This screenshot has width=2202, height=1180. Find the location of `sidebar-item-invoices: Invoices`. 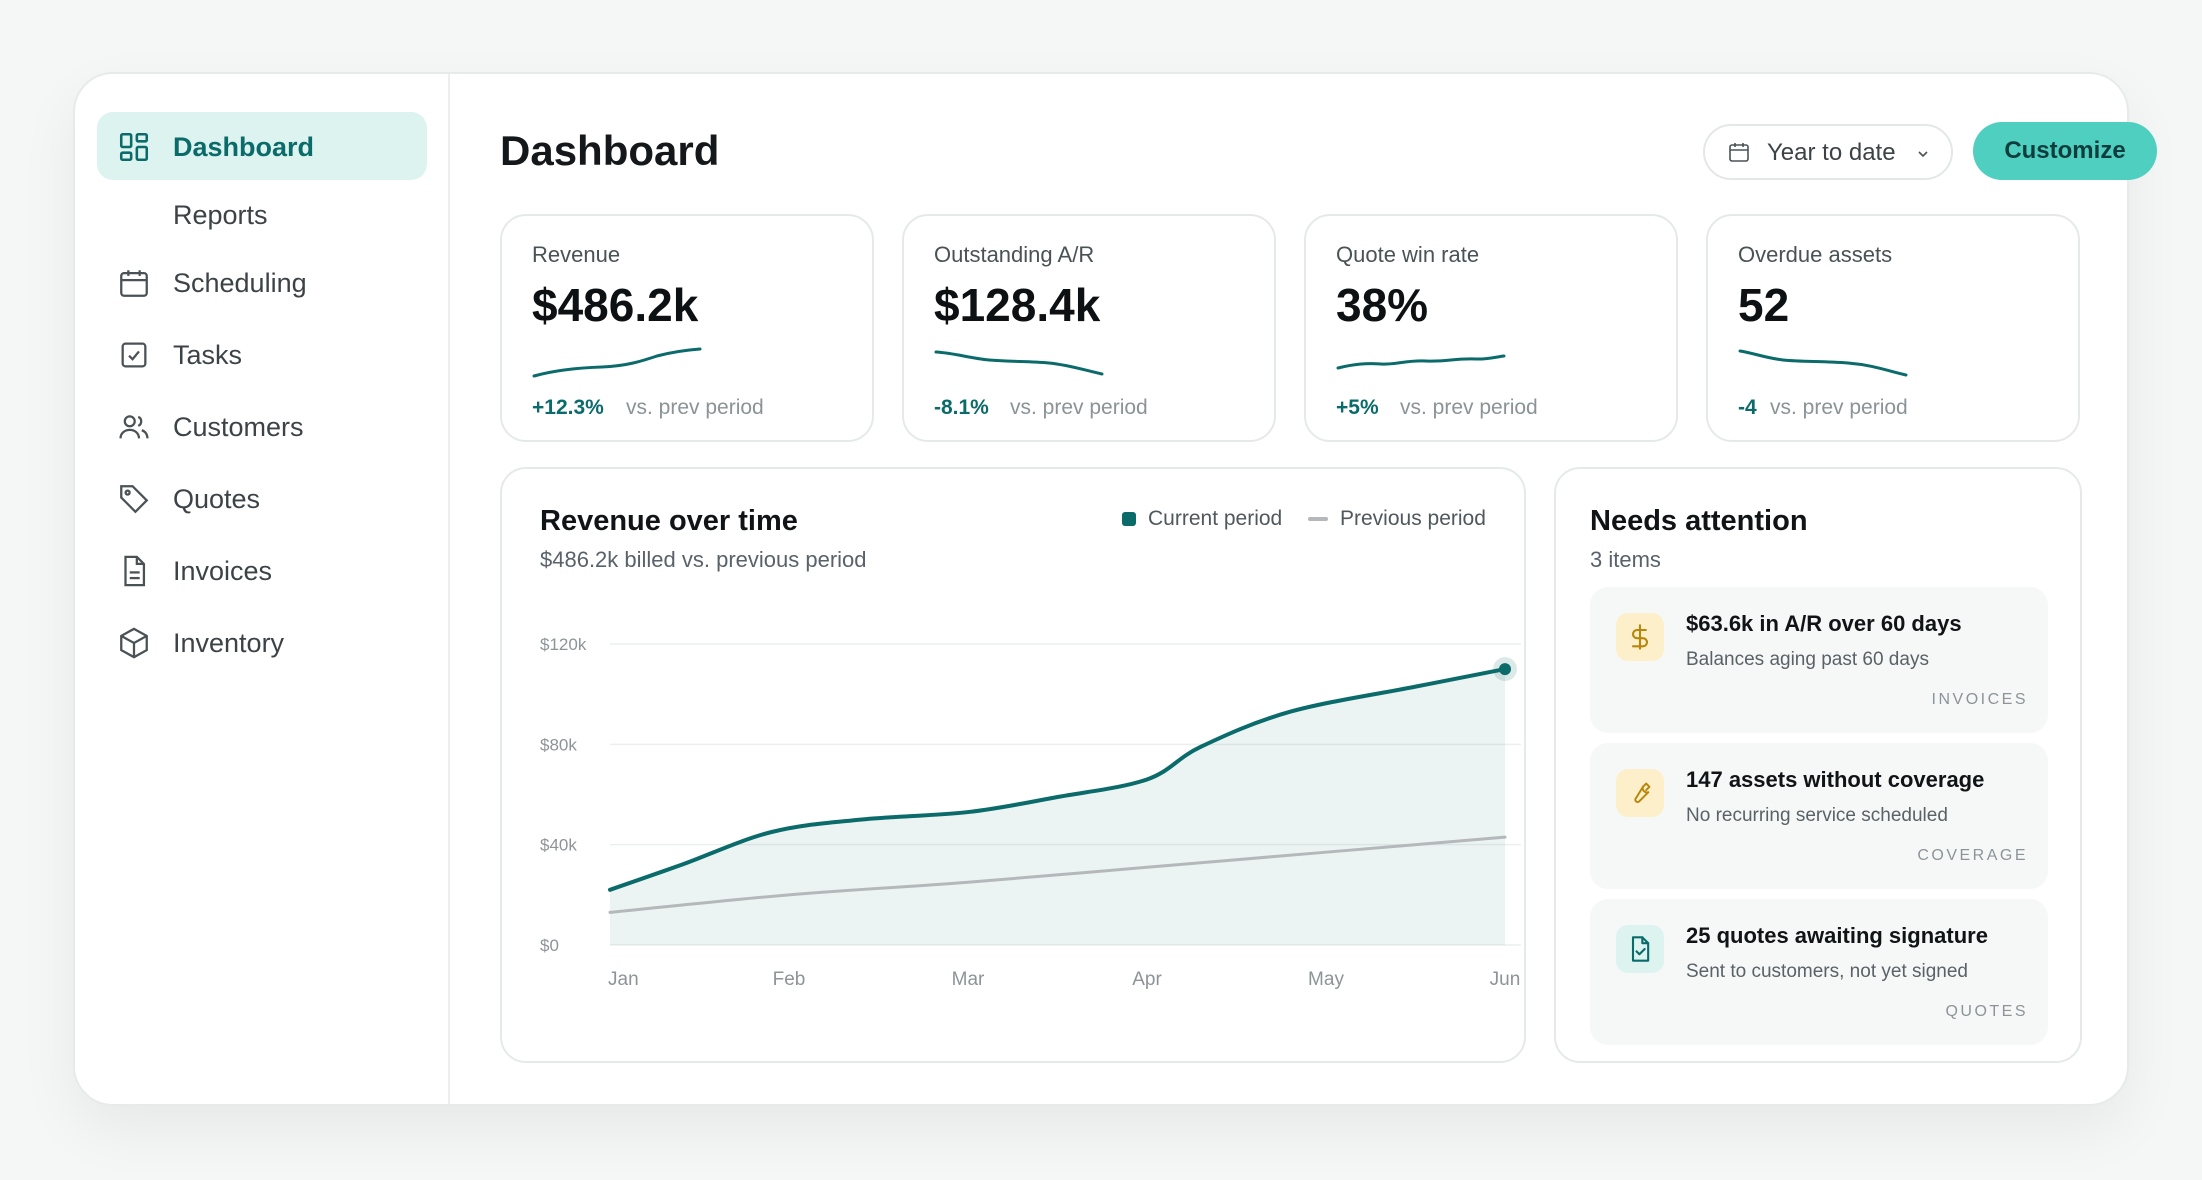

sidebar-item-invoices: Invoices is located at coordinates (262, 570).